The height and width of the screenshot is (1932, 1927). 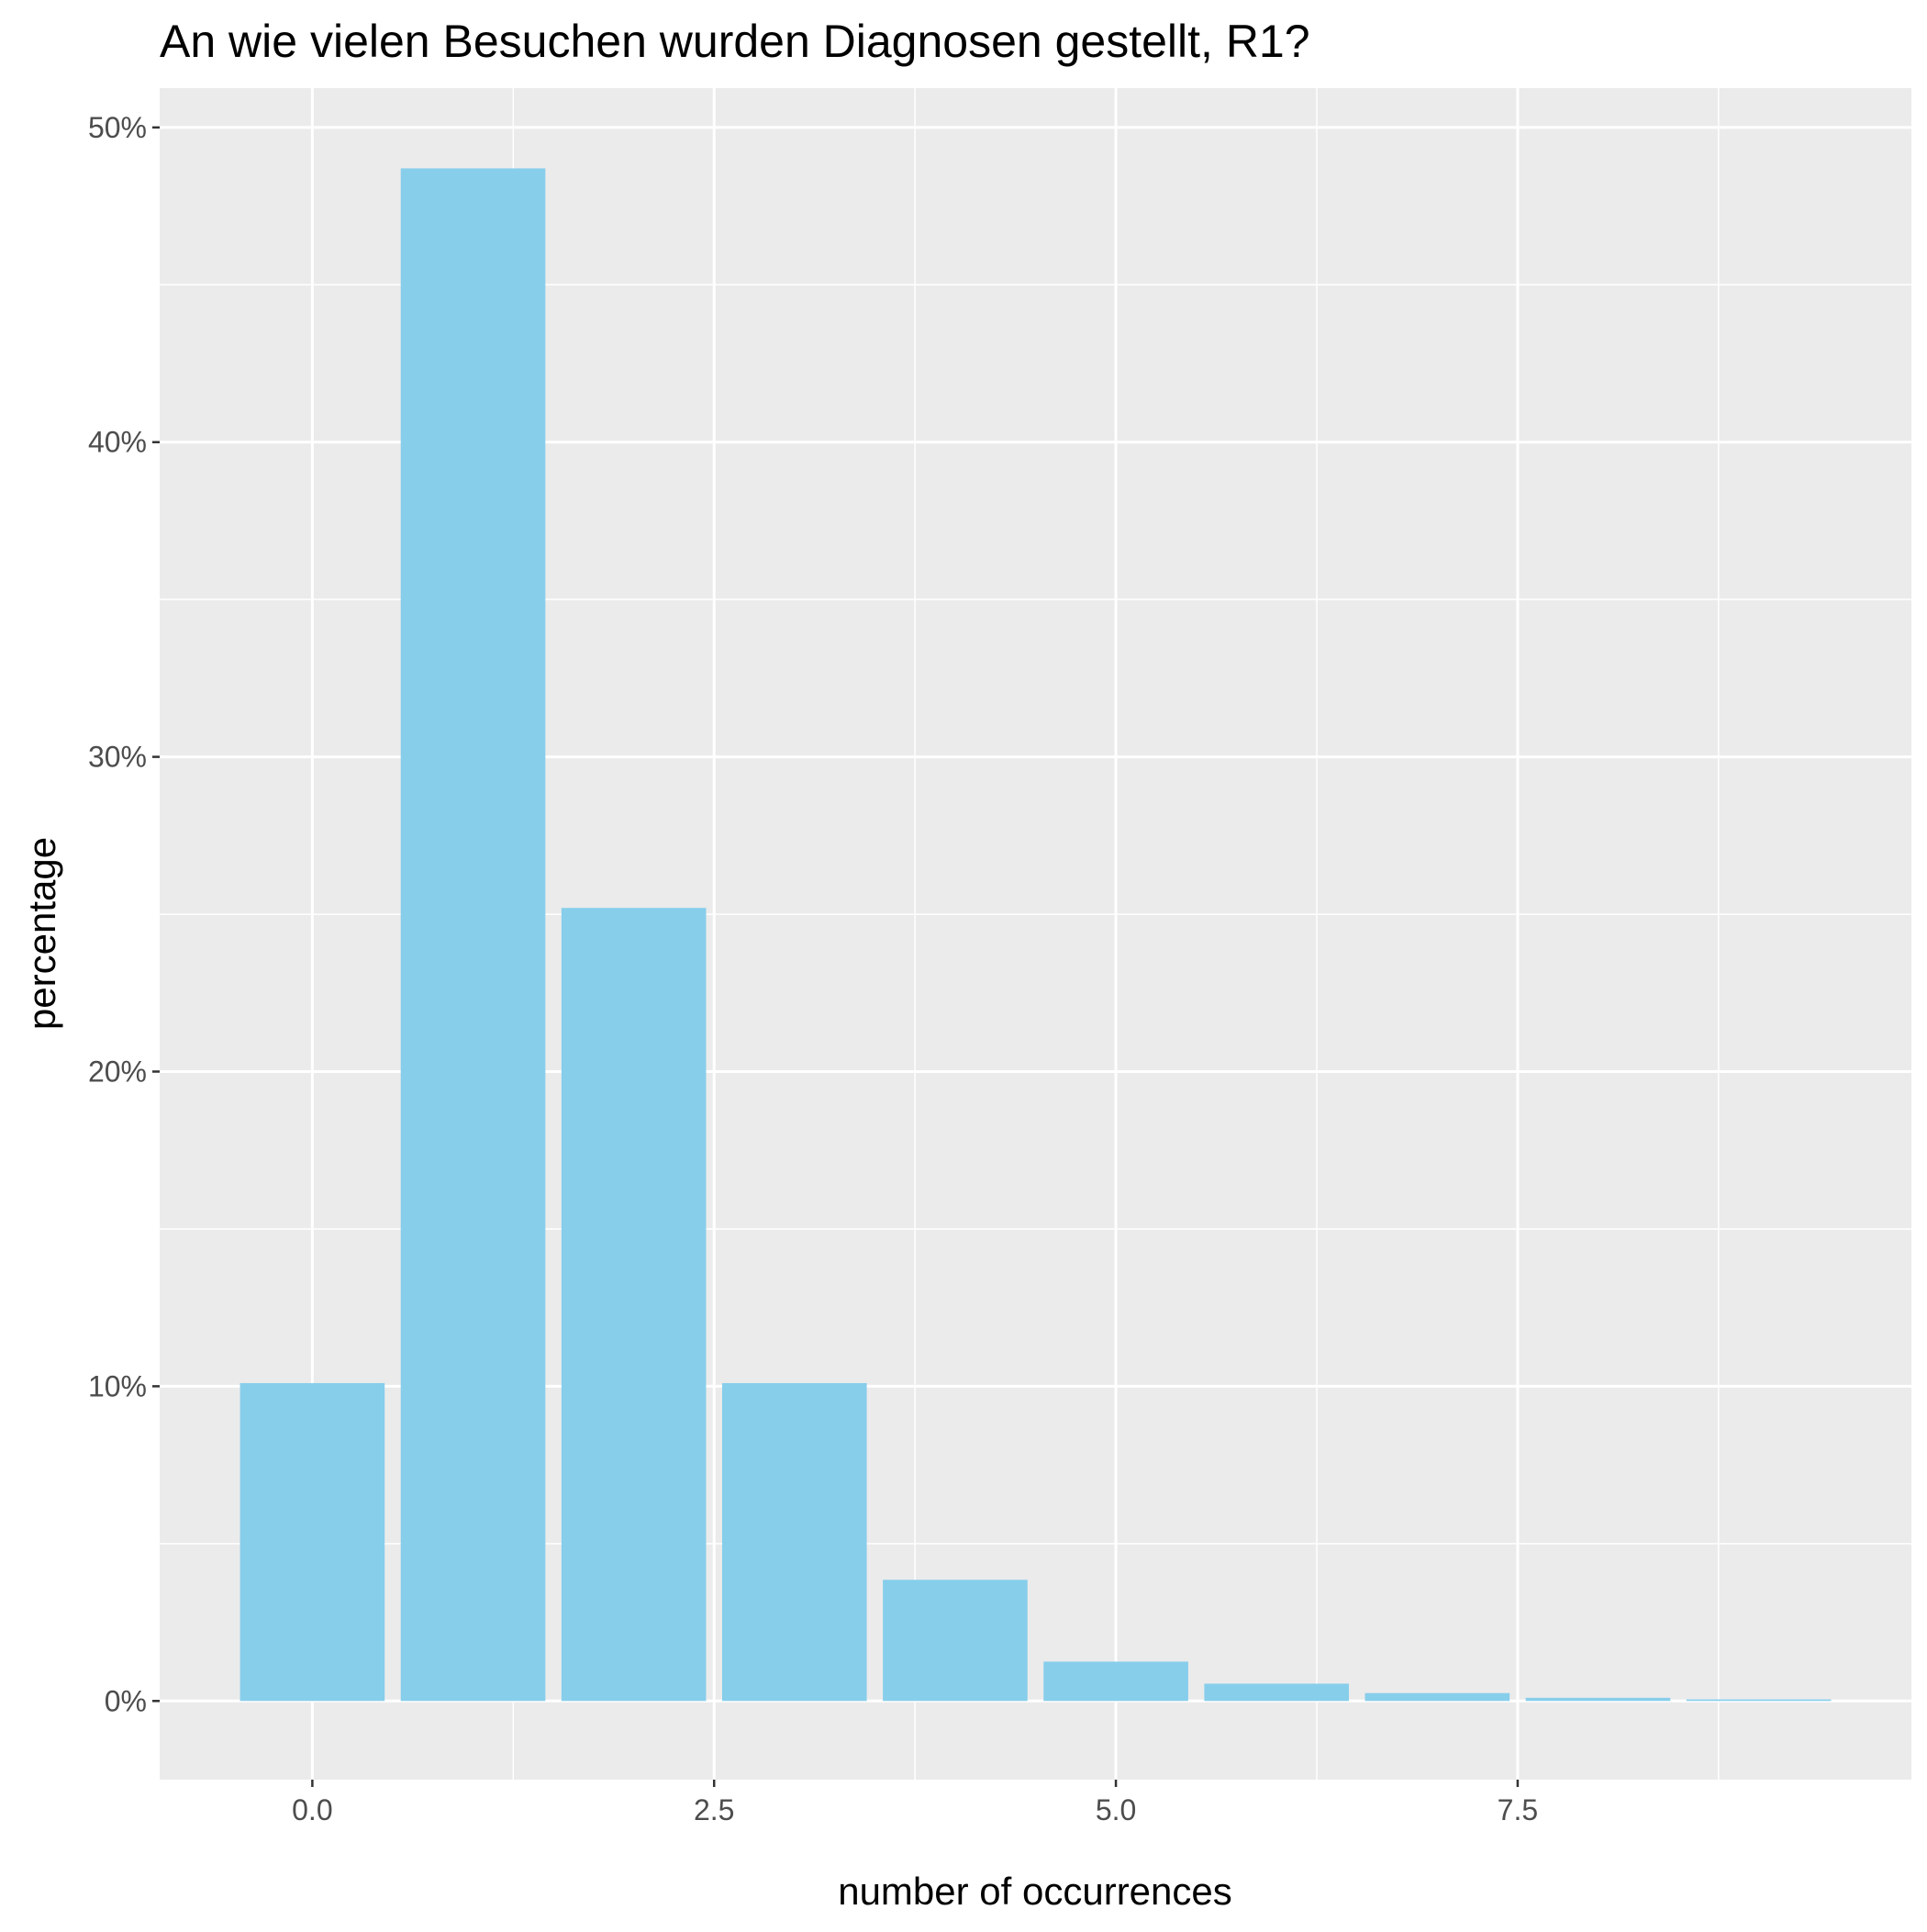 I want to click on y-tick-label: 10%, so click(x=117, y=1385).